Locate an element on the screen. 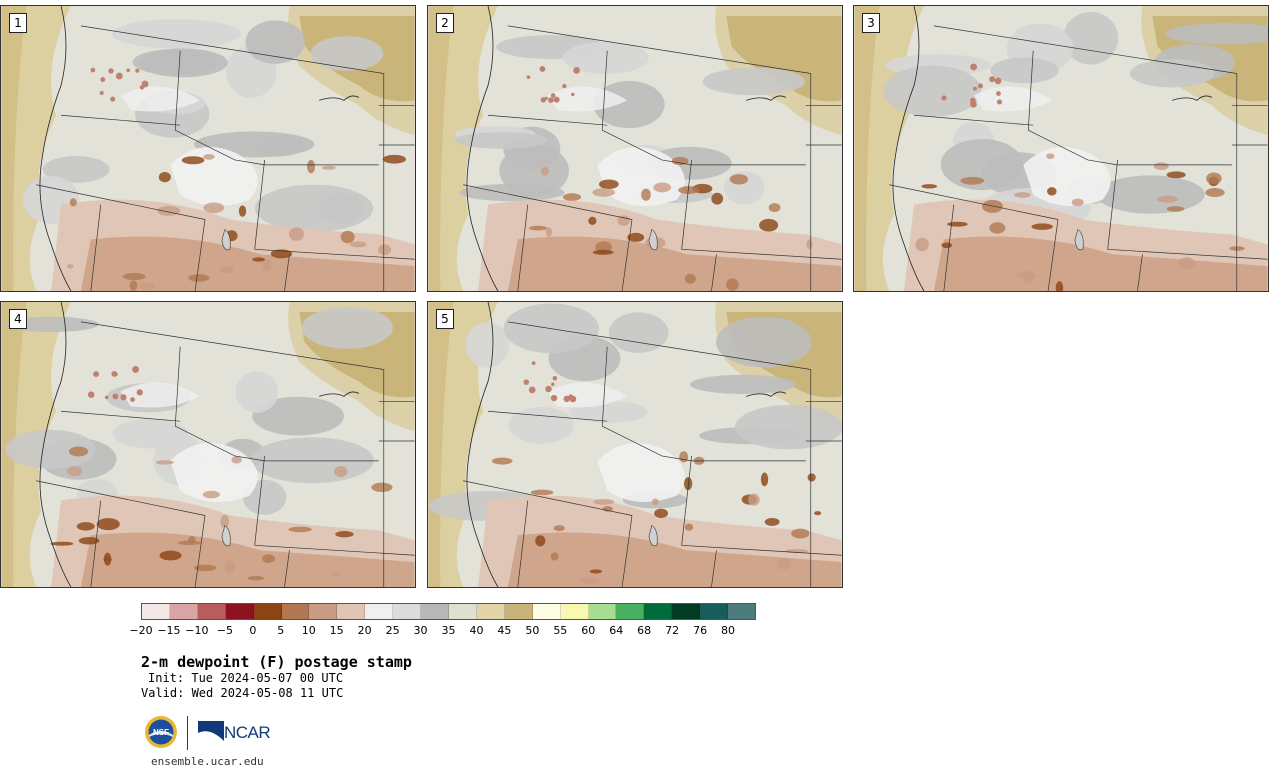 This screenshot has height=773, width=1280. panel-number-5: 5 is located at coordinates (445, 319).